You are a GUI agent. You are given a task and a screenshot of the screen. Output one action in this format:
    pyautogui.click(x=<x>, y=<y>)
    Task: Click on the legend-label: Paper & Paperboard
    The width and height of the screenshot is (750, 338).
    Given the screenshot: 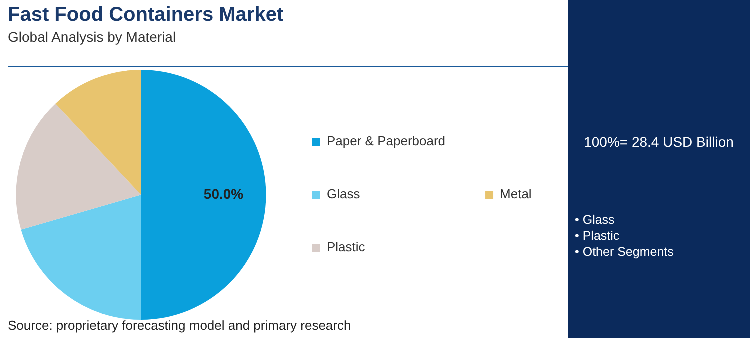 What is the action you would take?
    pyautogui.click(x=386, y=141)
    